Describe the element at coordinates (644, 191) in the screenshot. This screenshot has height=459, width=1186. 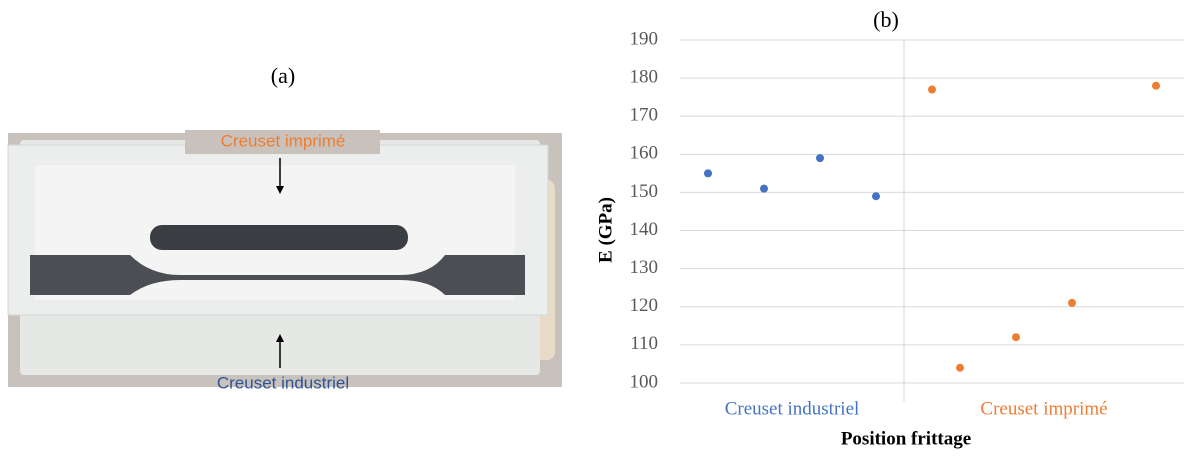
I see `y-tick-label: 150` at that location.